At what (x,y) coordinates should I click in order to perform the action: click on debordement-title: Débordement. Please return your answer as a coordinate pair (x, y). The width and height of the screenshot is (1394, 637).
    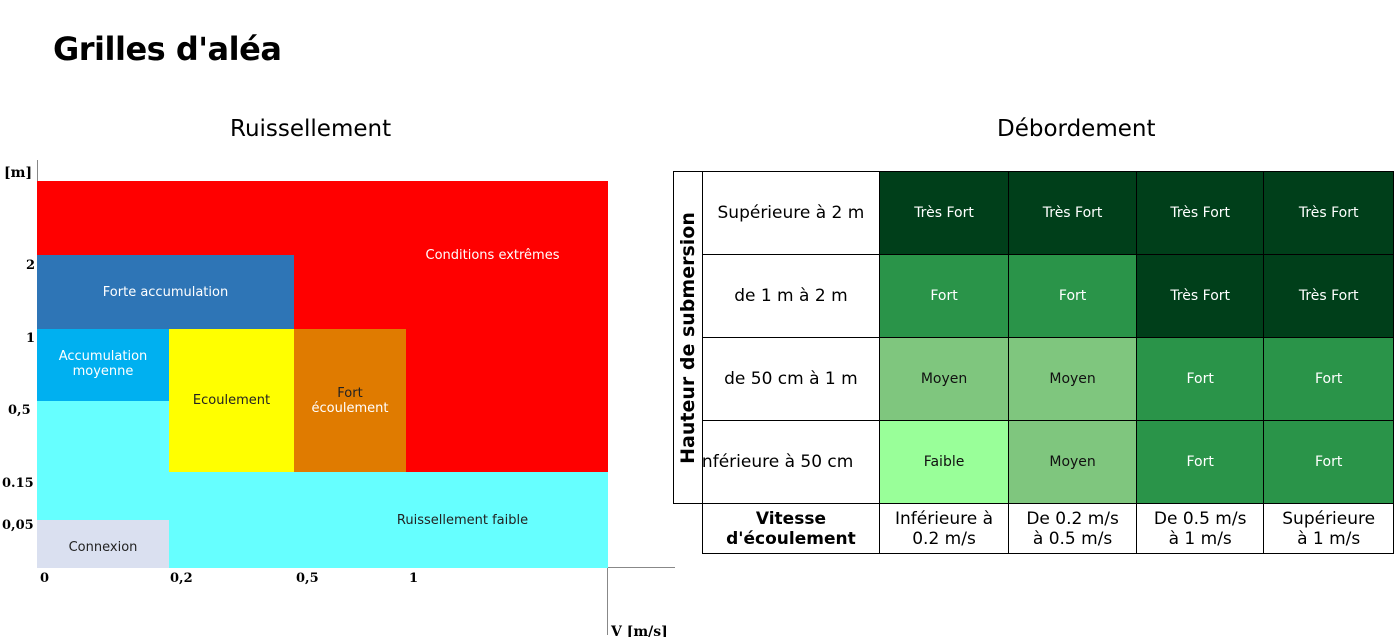
    Looking at the image, I should click on (1076, 129).